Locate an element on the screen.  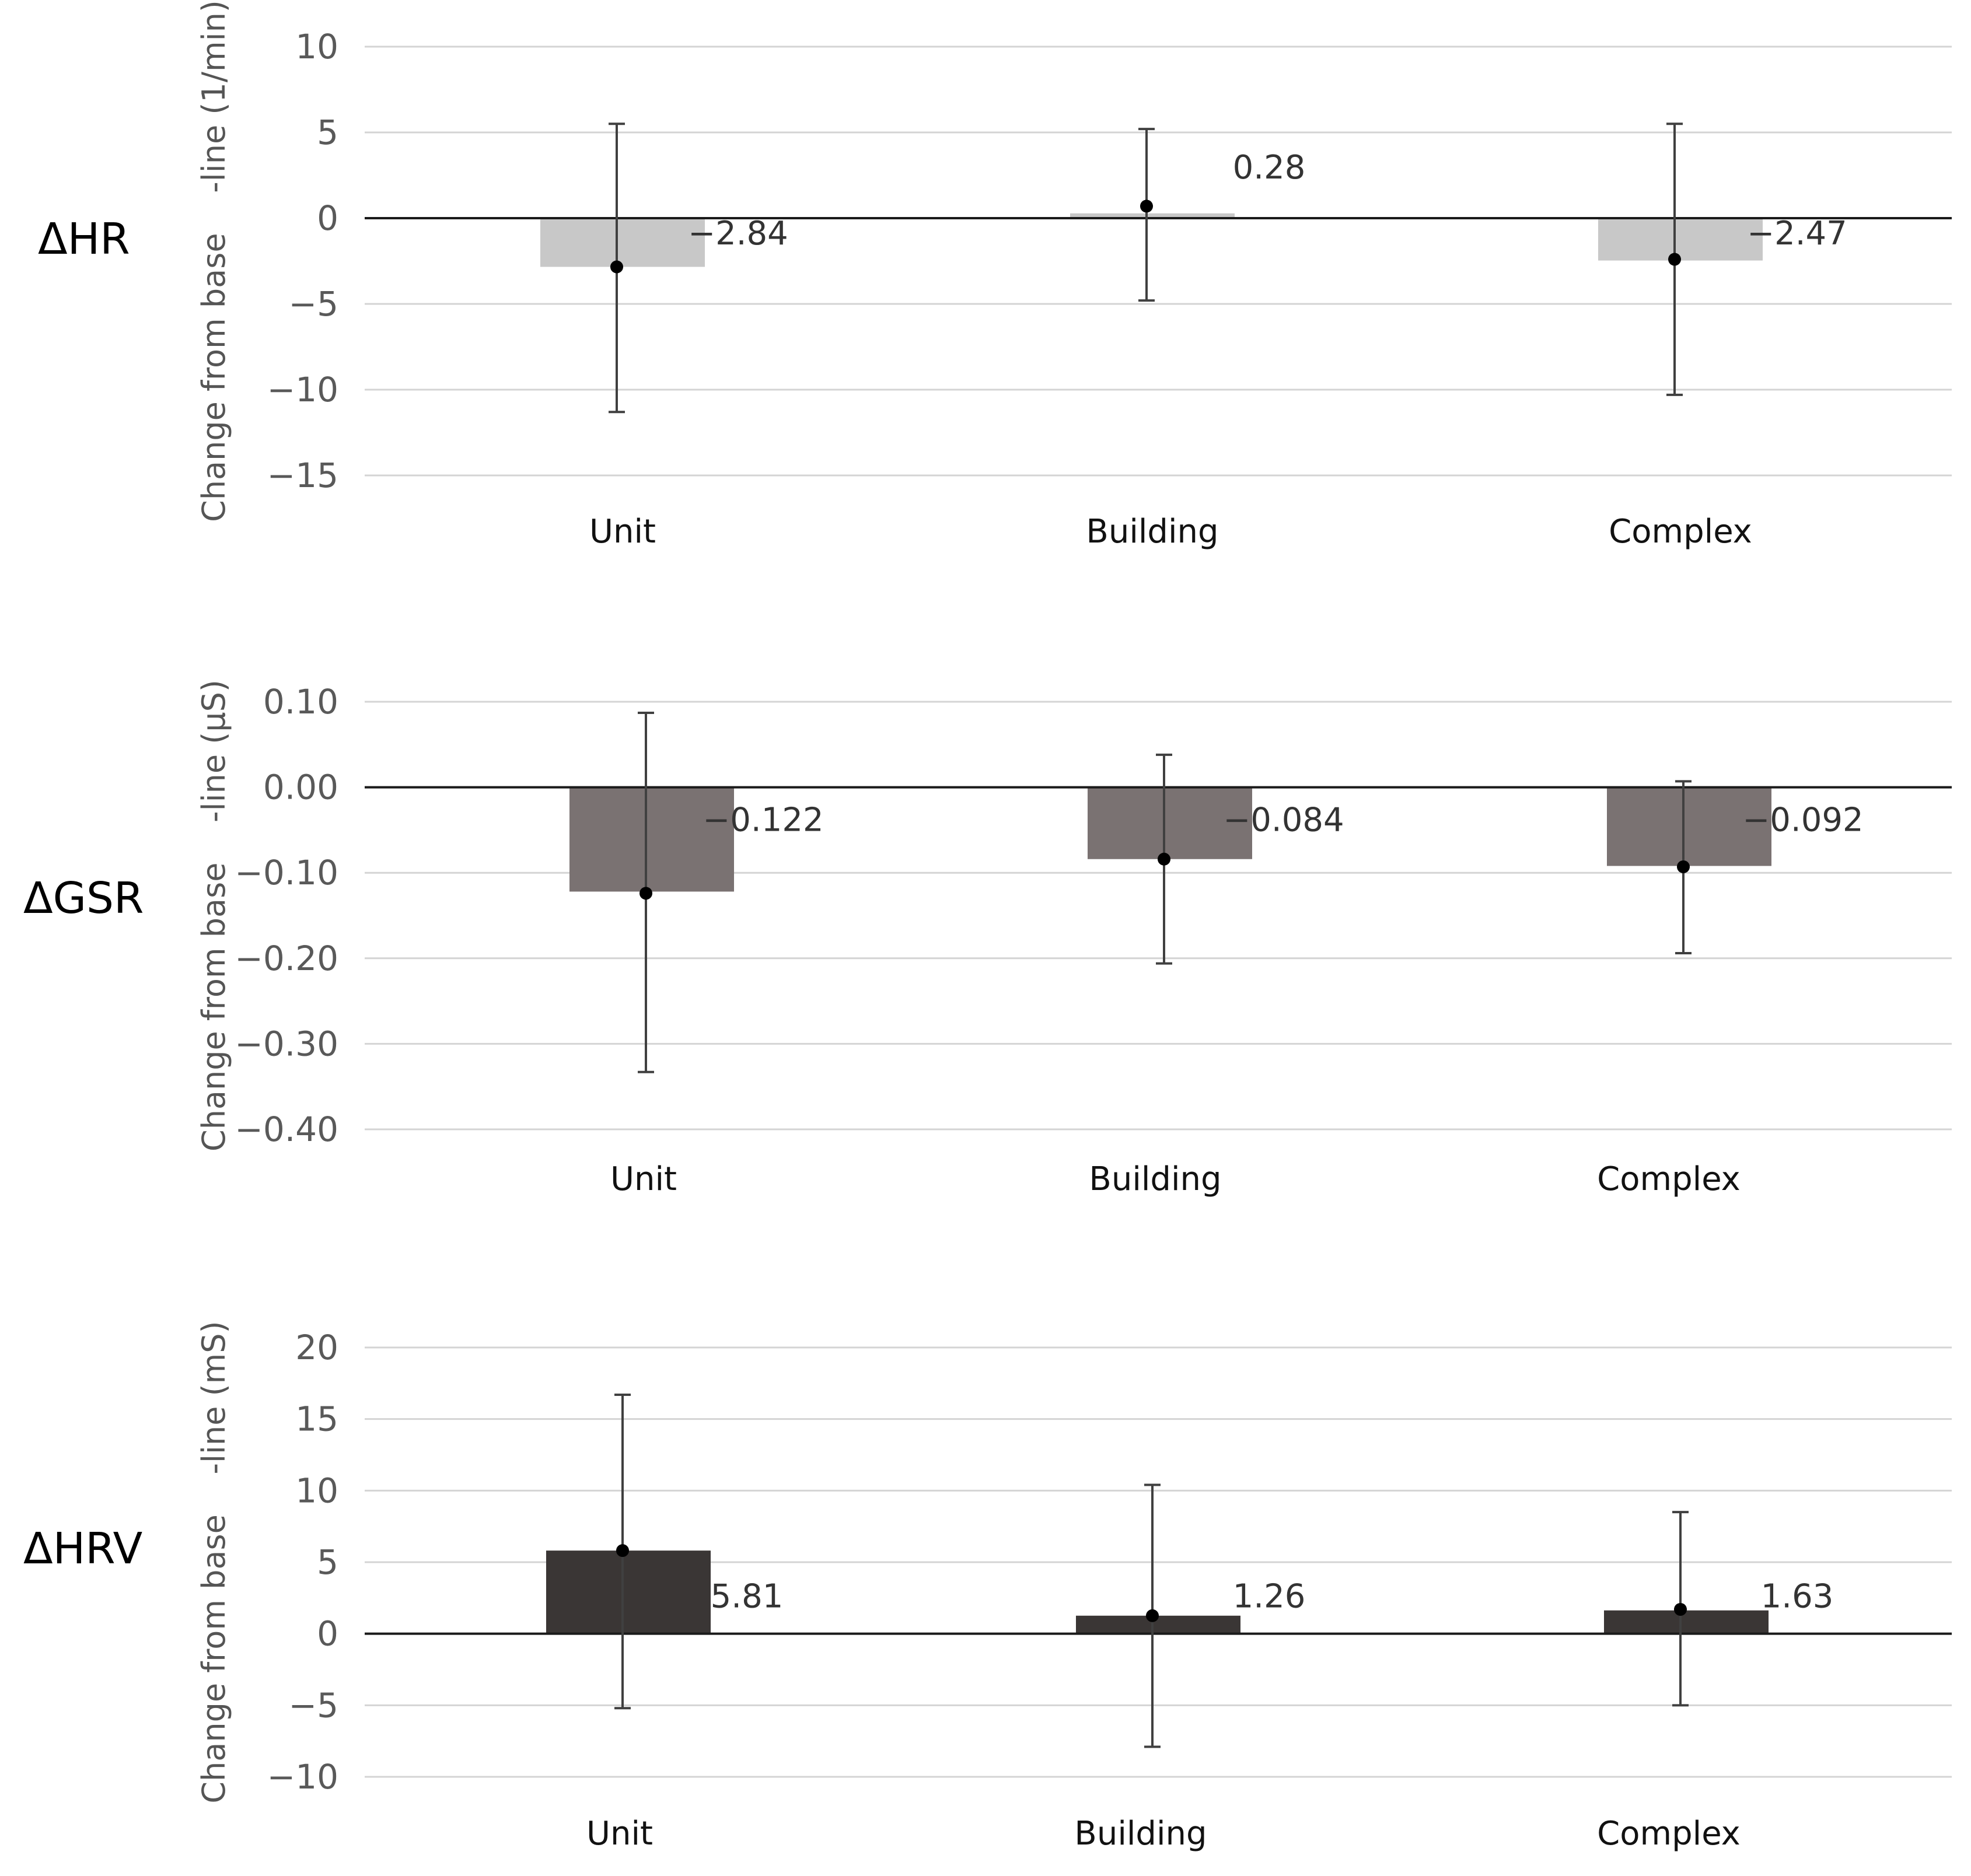
panel-0-tick-label: 5 is located at coordinates (327, 132).